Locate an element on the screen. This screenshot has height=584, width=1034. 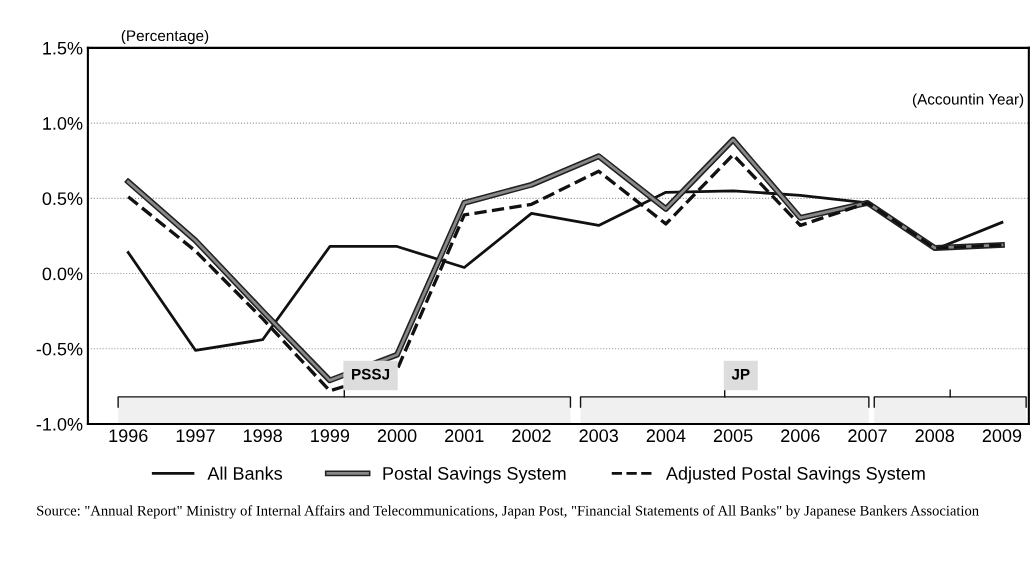
x-tick-label: 1996 is located at coordinates (128, 436).